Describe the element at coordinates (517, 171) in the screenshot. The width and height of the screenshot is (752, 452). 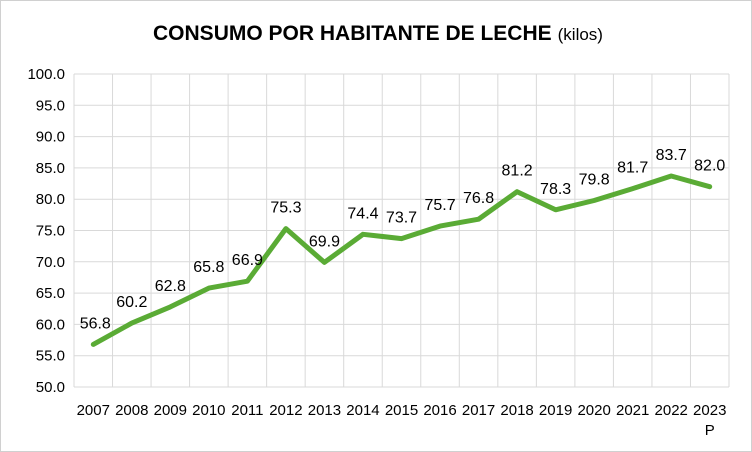
I see `data-label: 81.2` at that location.